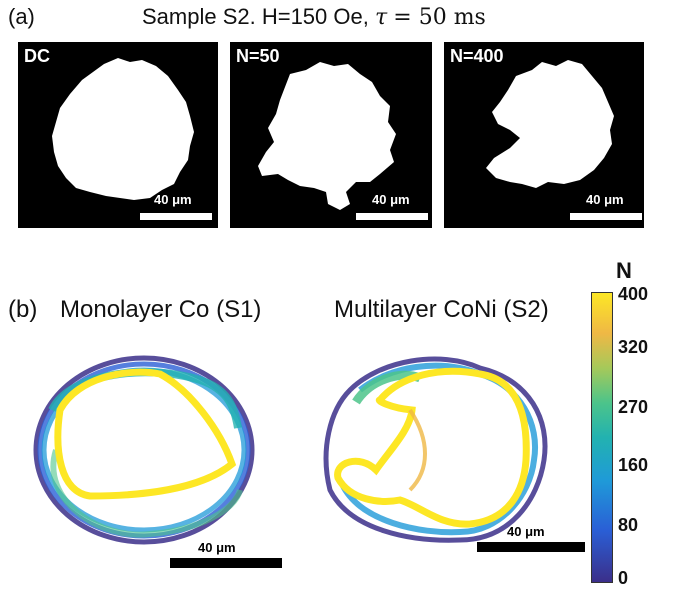 This screenshot has height=591, width=673. Describe the element at coordinates (21, 16) in the screenshot. I see `panel-a-label: (a)` at that location.